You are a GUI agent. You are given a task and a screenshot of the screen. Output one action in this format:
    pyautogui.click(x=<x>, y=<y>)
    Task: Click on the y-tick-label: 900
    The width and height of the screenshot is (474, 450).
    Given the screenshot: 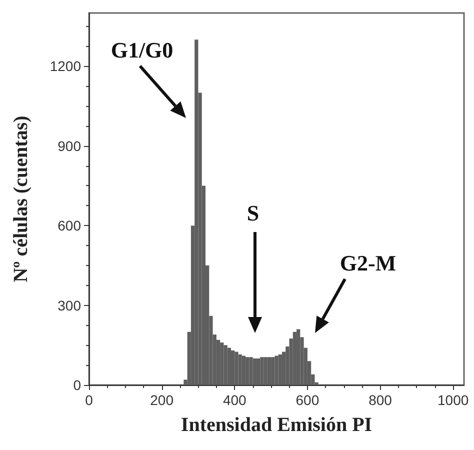 What is the action you would take?
    pyautogui.click(x=70, y=146)
    